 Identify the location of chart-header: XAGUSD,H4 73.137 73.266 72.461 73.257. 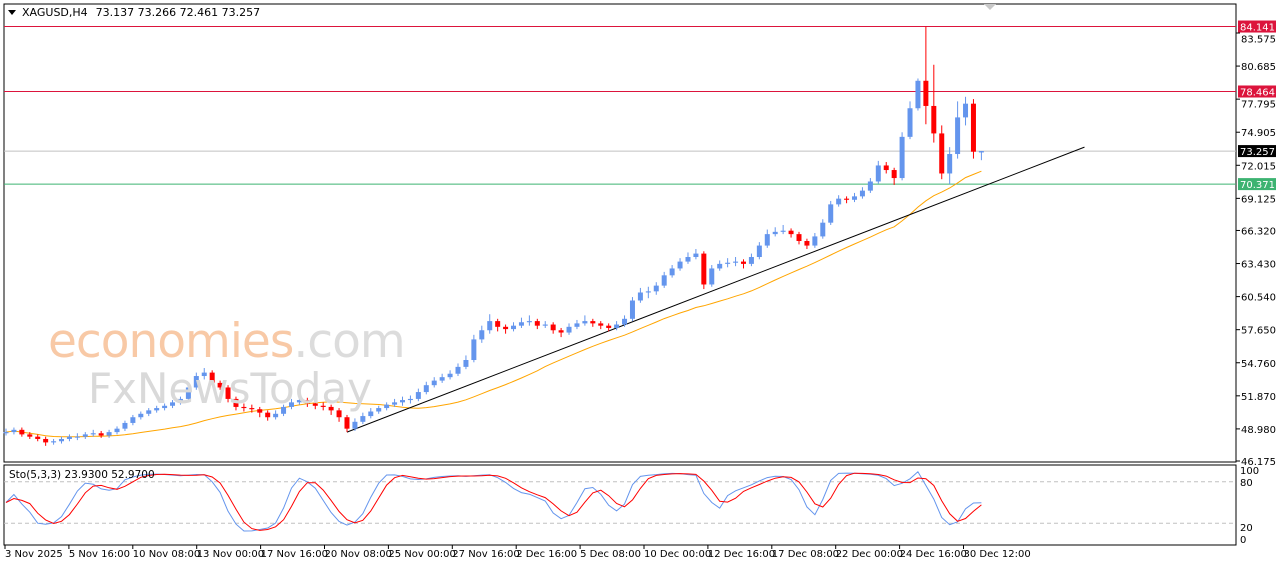
(134, 12).